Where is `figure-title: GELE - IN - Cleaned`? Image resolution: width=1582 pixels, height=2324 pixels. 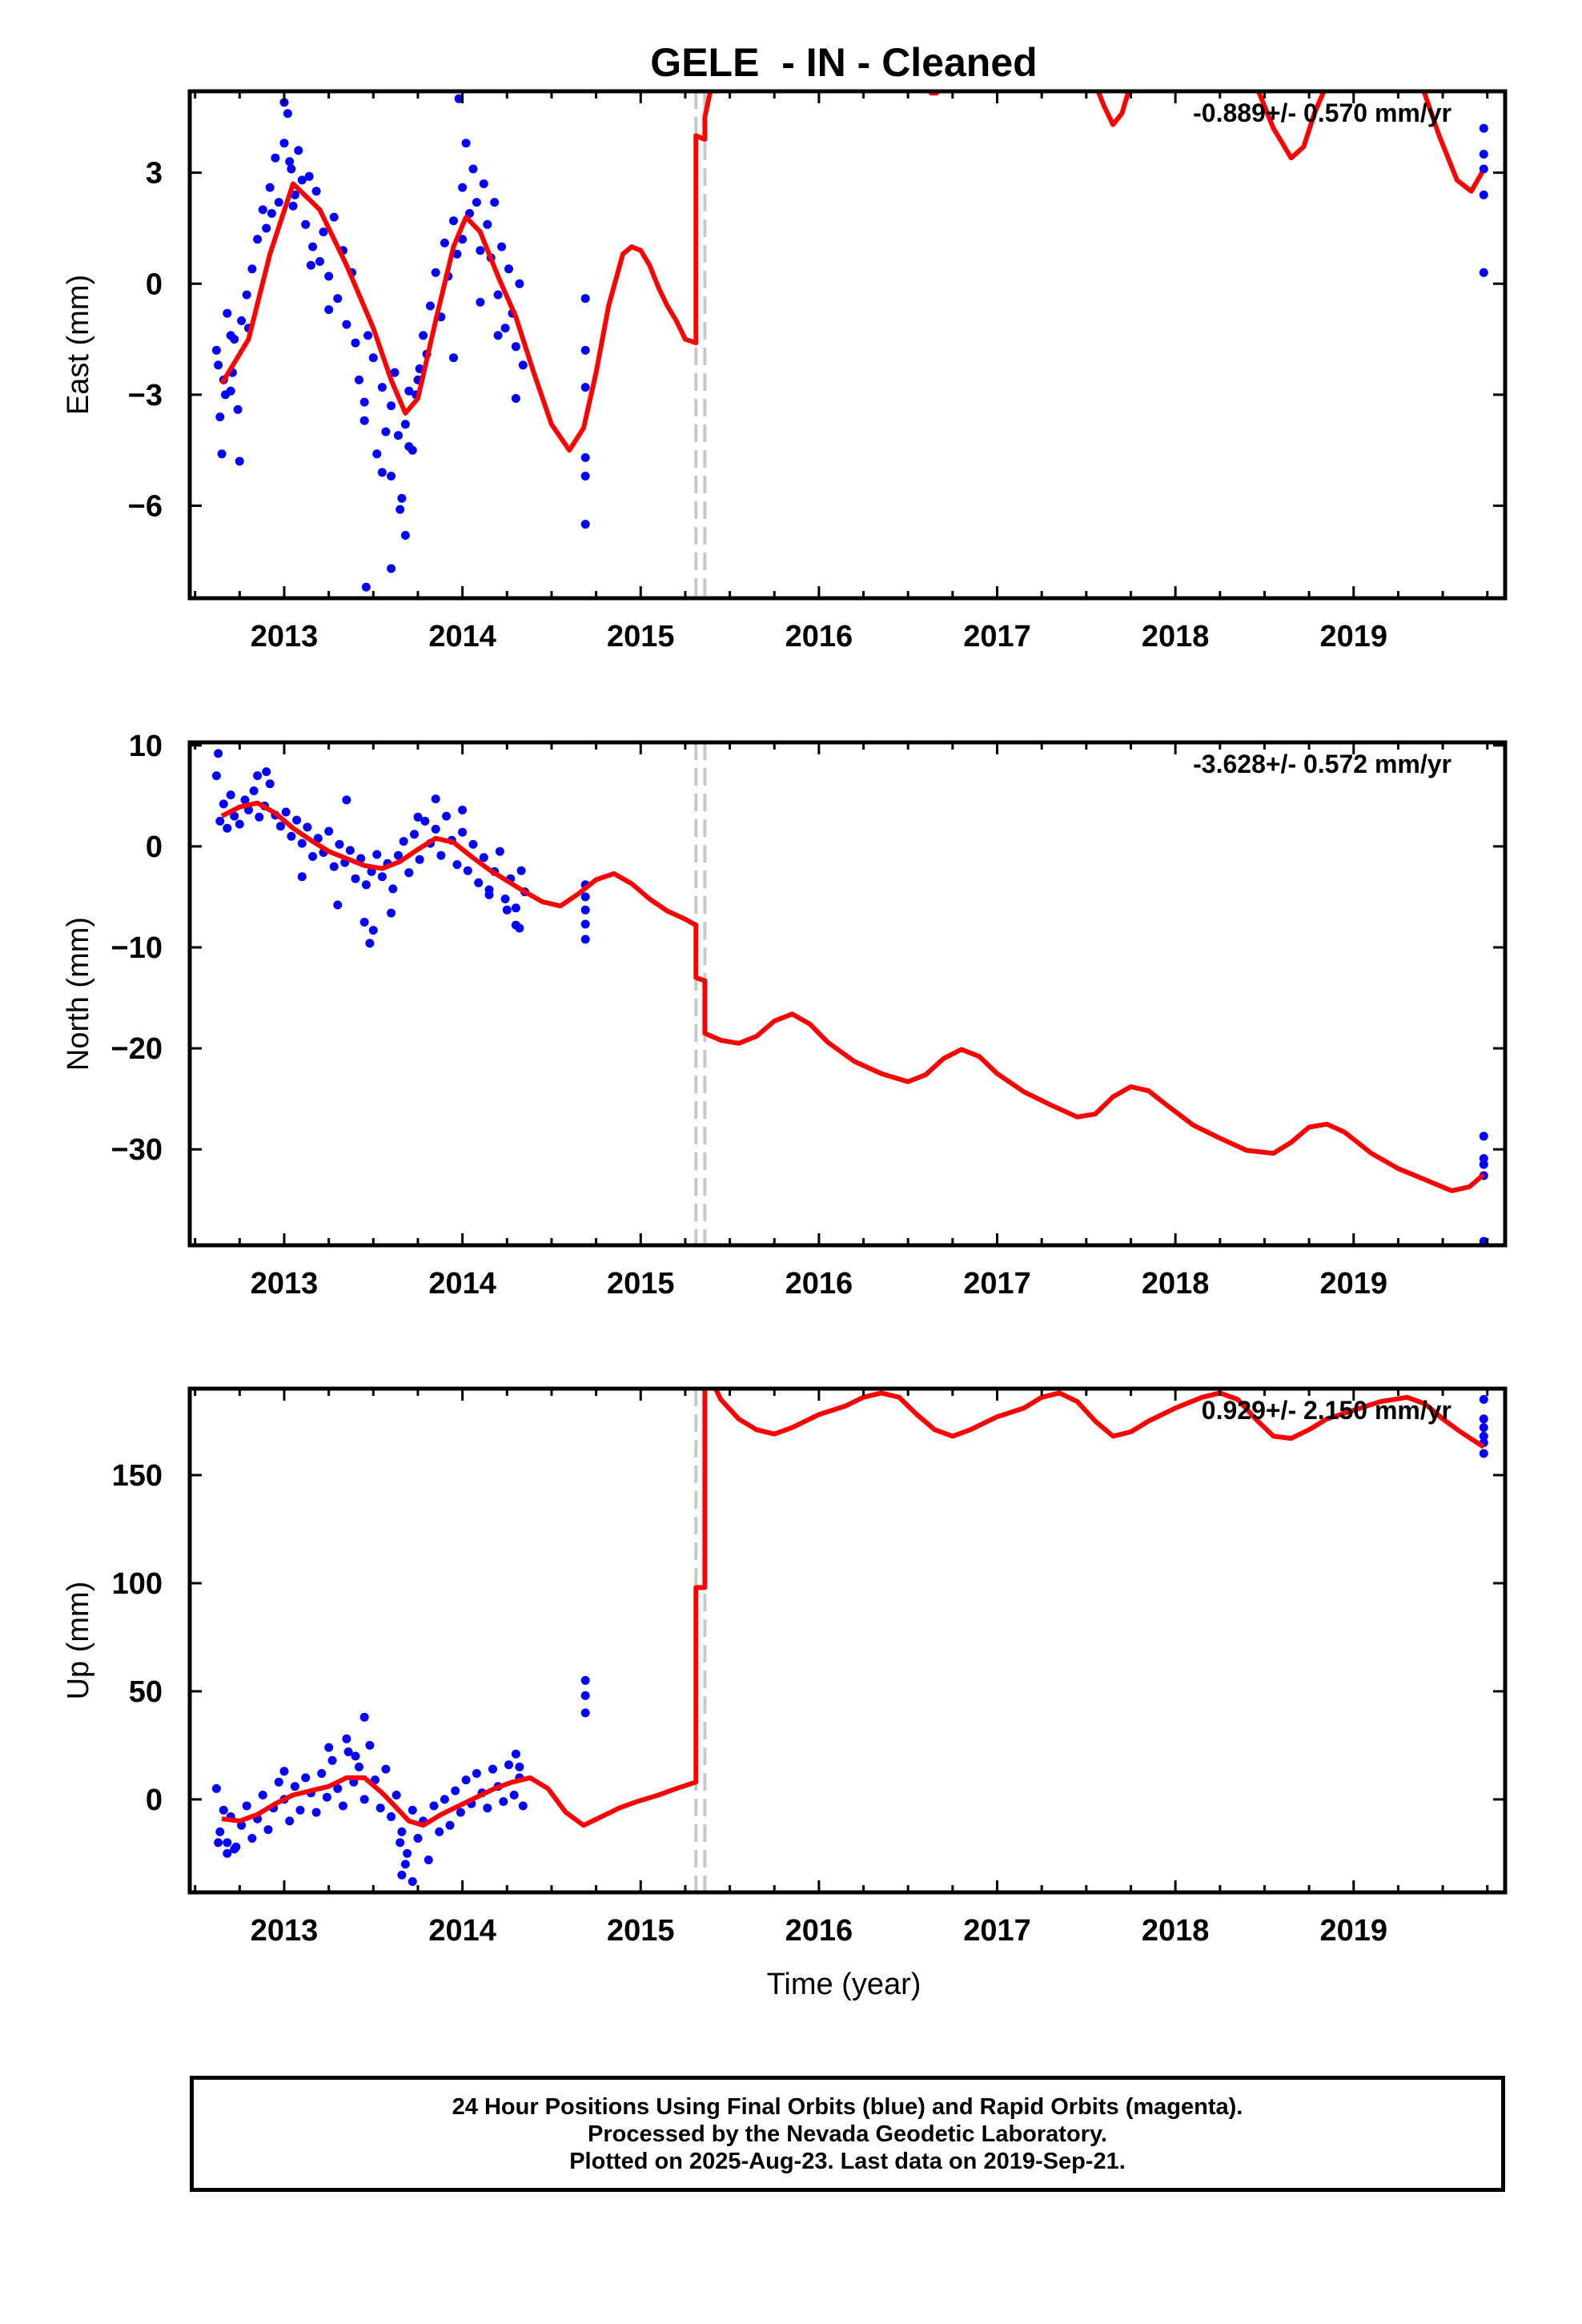 figure-title: GELE - IN - Cleaned is located at coordinates (844, 62).